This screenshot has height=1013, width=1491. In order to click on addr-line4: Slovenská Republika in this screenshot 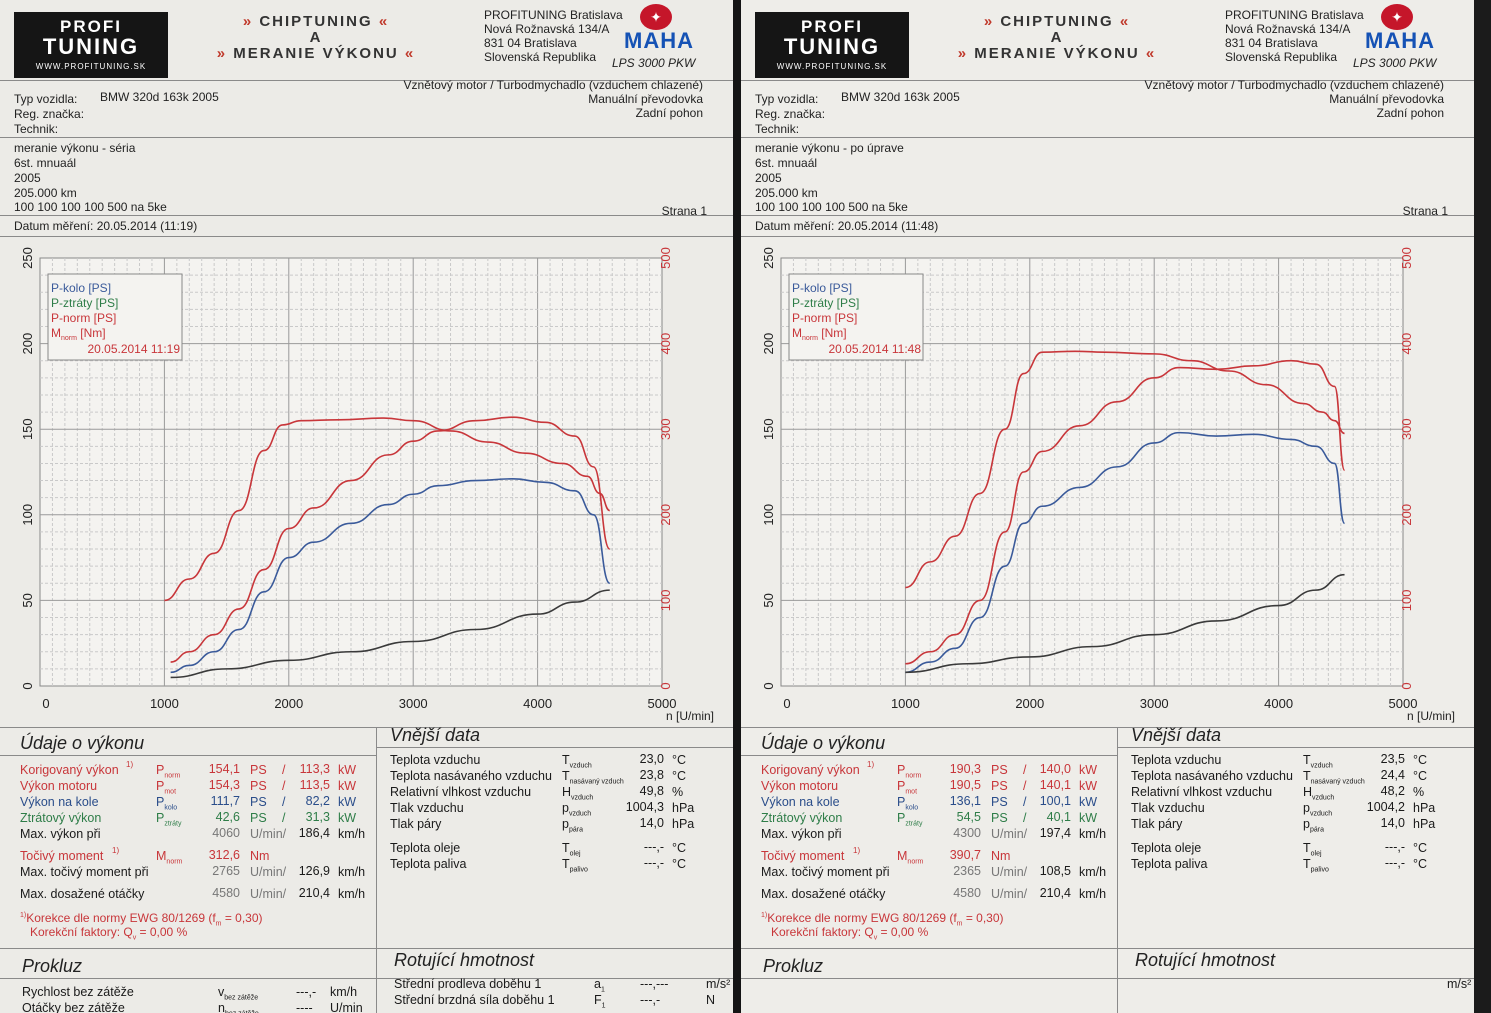, I will do `click(540, 57)`.